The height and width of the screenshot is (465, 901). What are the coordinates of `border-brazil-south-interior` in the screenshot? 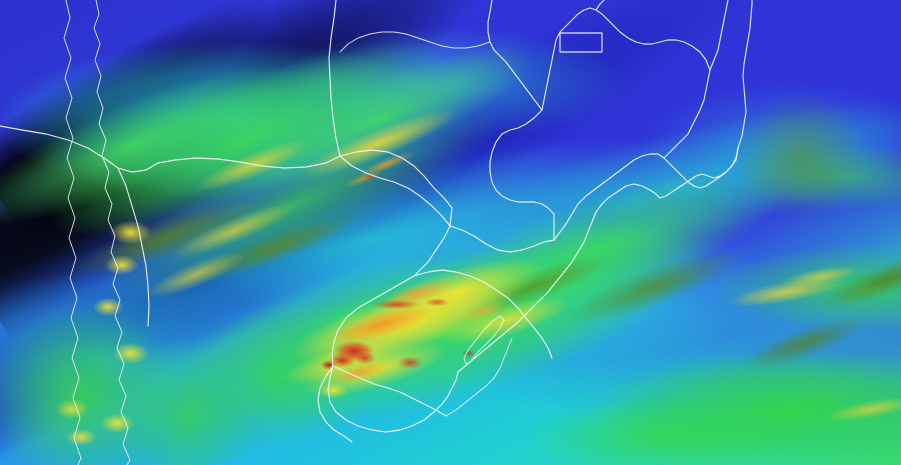 It's located at (502, 239).